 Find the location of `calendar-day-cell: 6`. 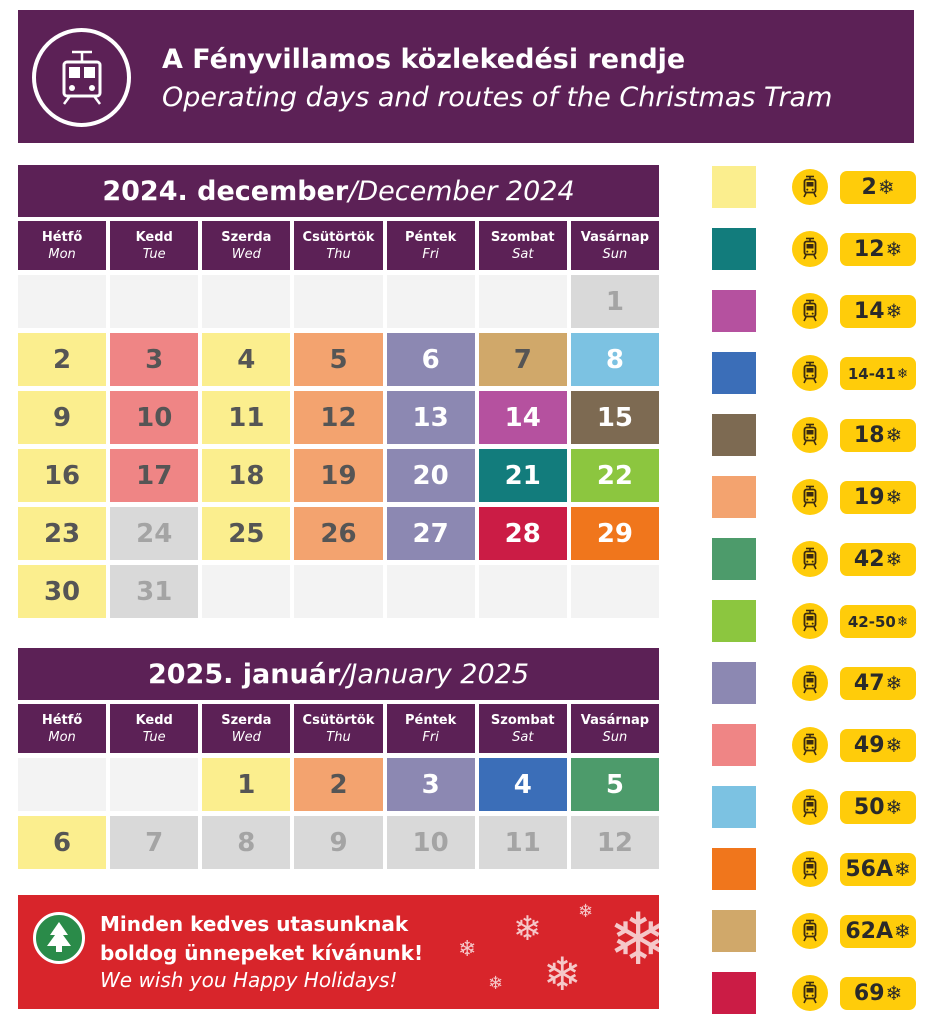

calendar-day-cell: 6 is located at coordinates (62, 842).